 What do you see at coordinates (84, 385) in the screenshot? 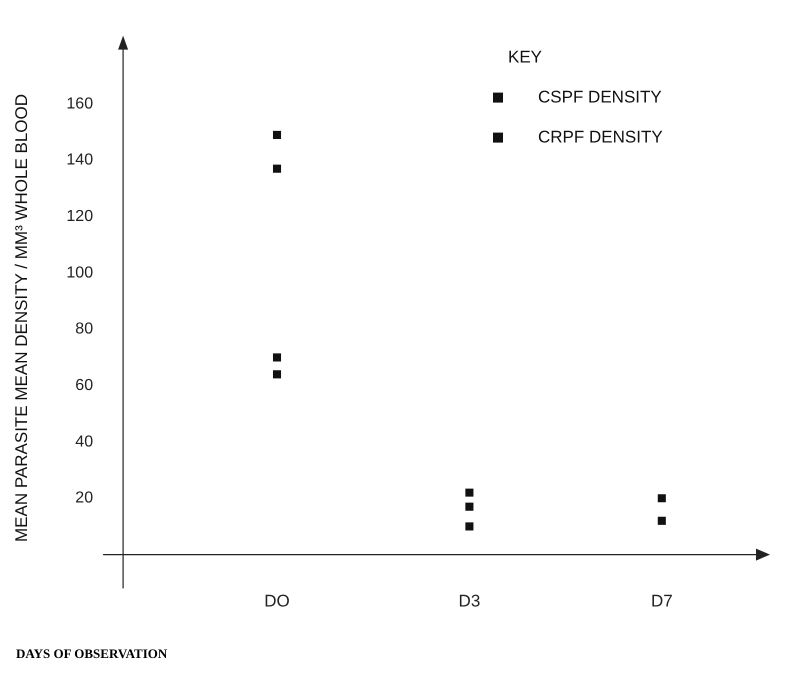
I see `y-tick-label: 60` at bounding box center [84, 385].